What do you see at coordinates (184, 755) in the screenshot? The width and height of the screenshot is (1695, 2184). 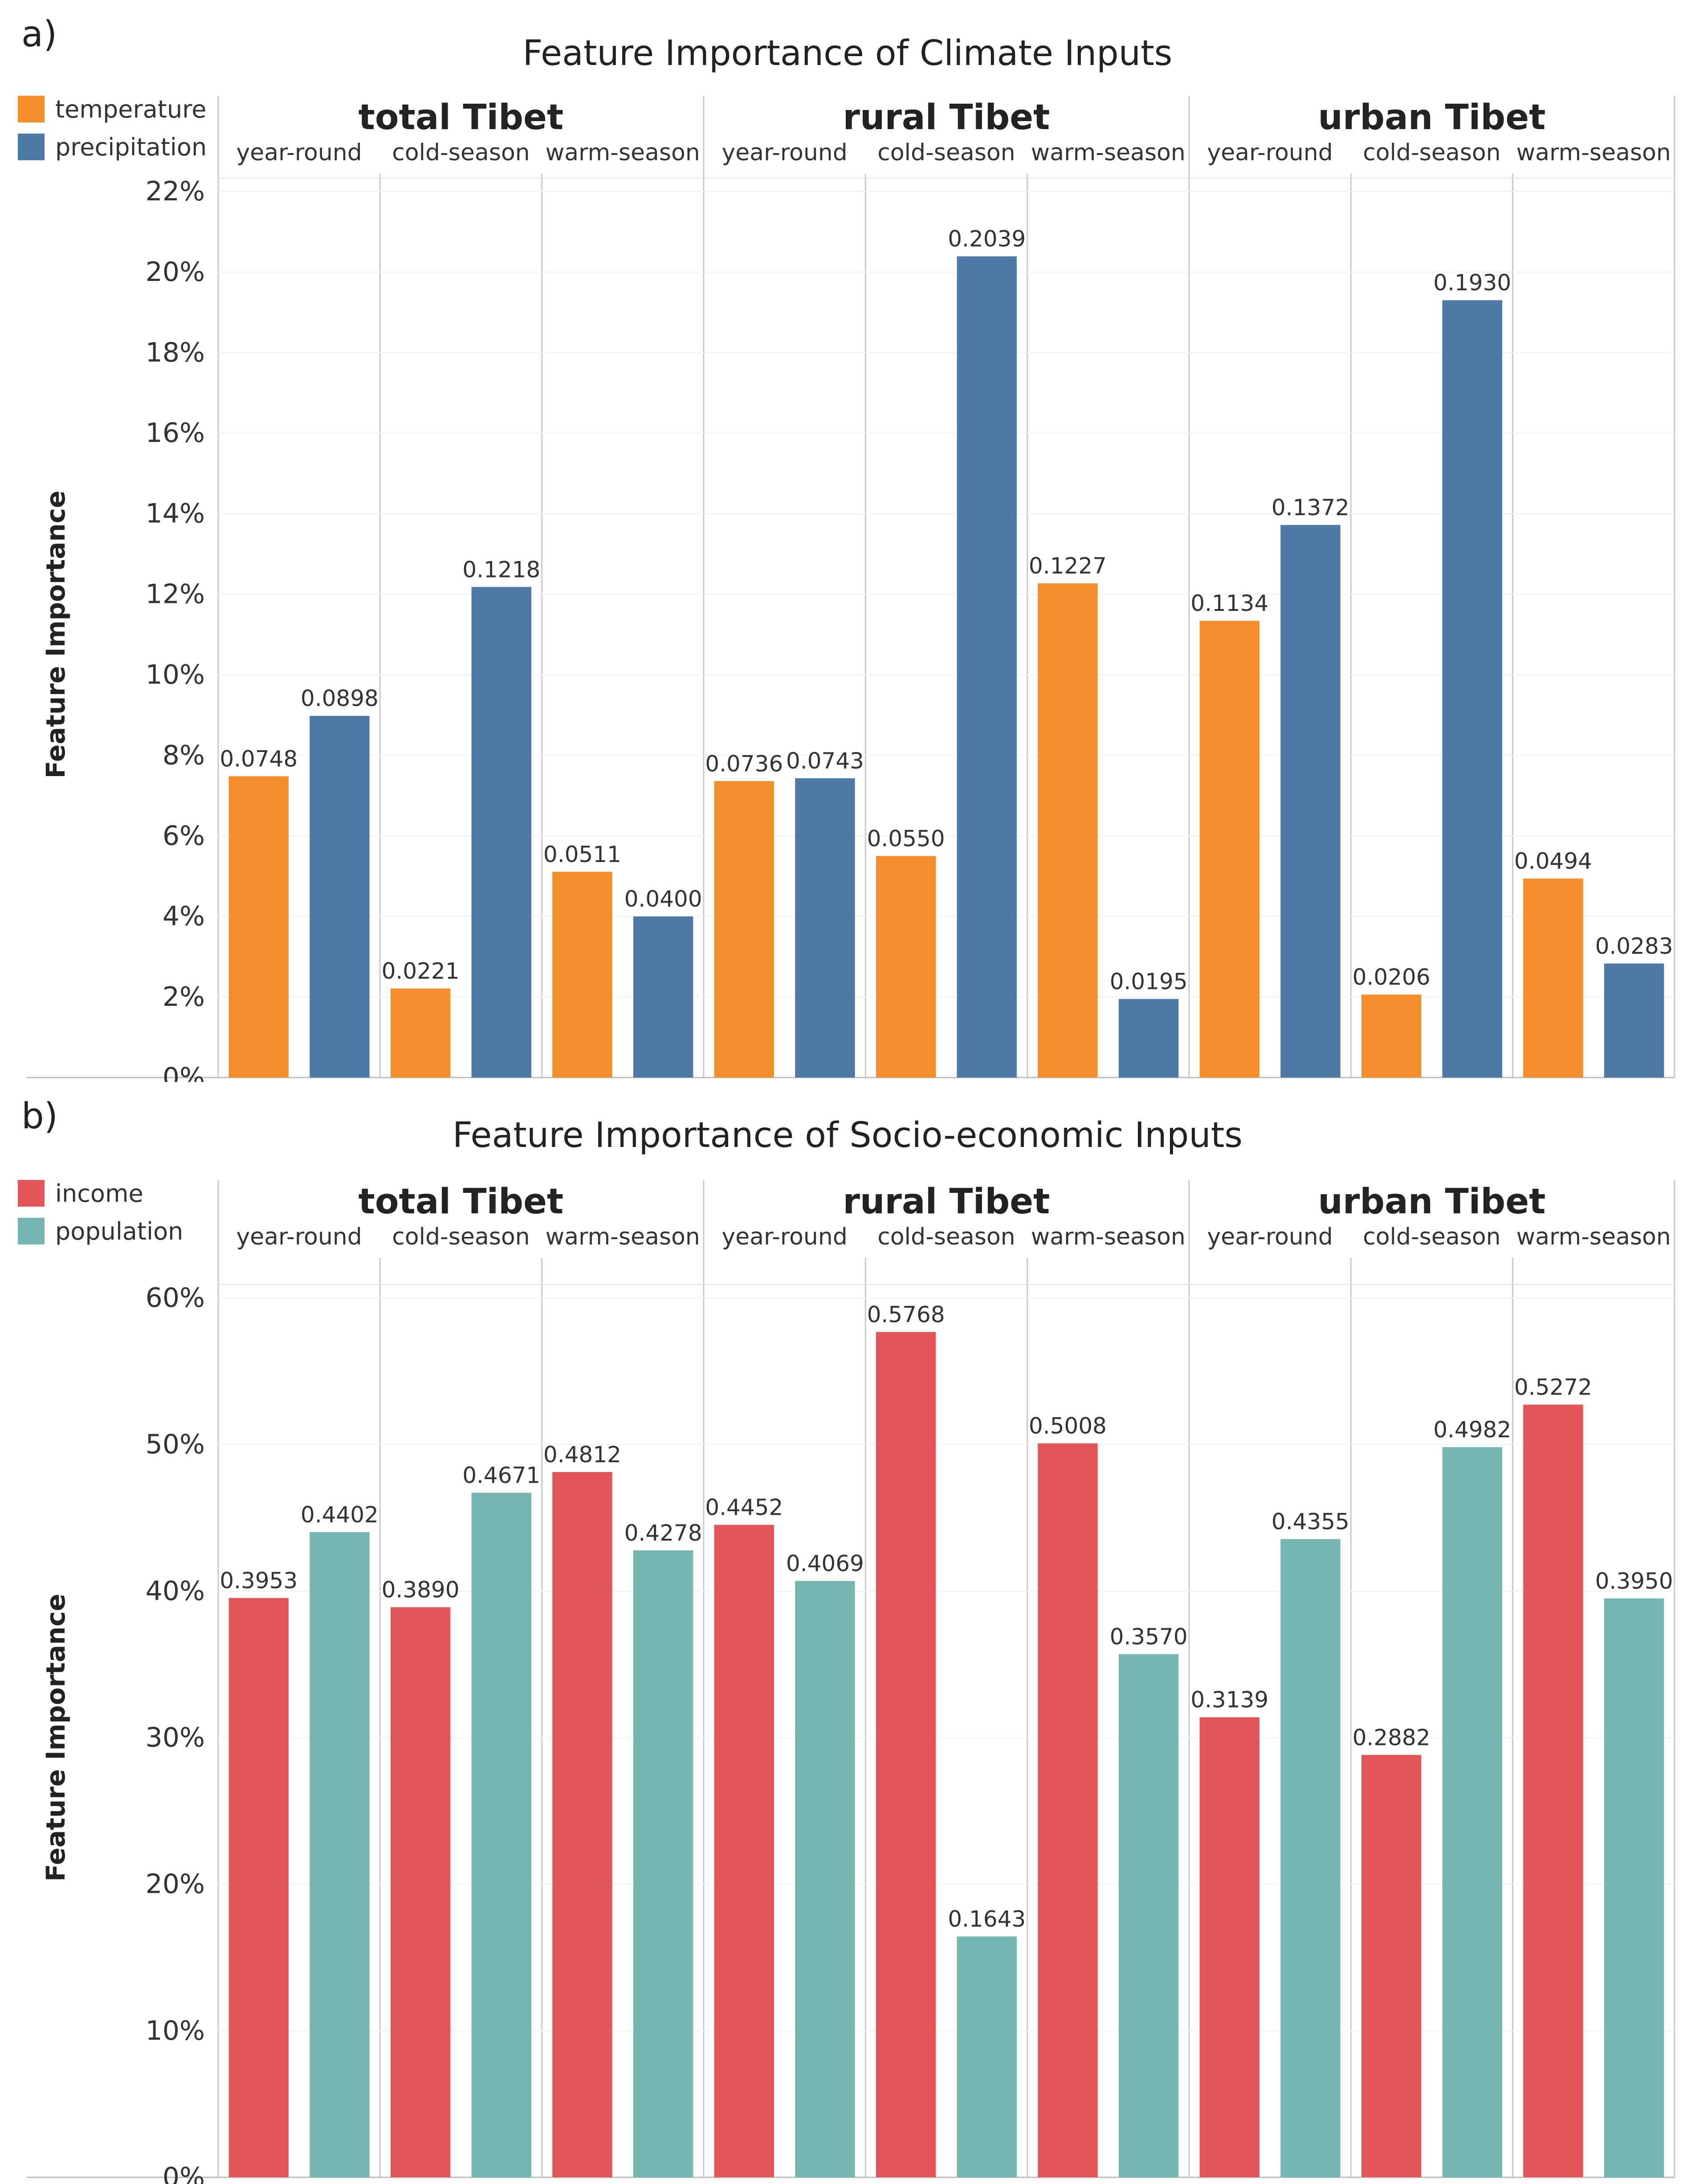 I see `y-tick-label: 8%` at bounding box center [184, 755].